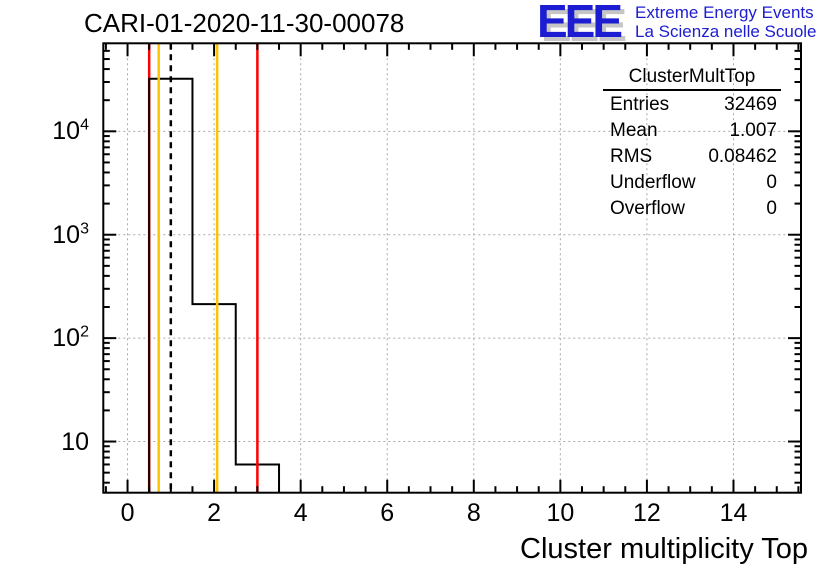 The width and height of the screenshot is (836, 572). Describe the element at coordinates (647, 208) in the screenshot. I see `stats-label: Overflow` at that location.